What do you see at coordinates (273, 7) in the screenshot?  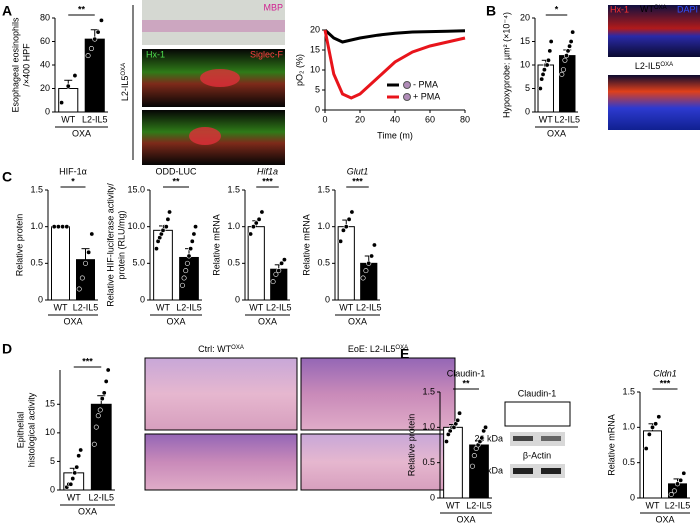 I see `image-label: MBP` at bounding box center [273, 7].